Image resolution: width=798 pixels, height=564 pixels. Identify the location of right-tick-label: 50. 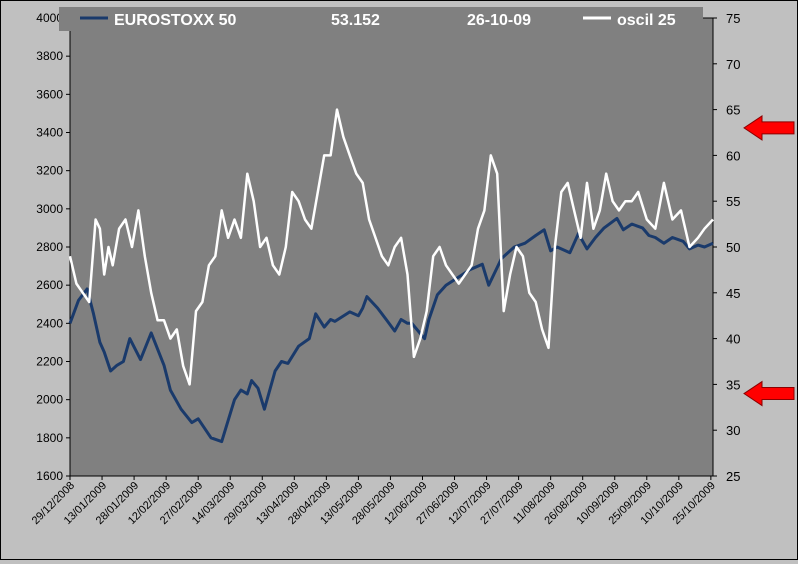
(733, 247).